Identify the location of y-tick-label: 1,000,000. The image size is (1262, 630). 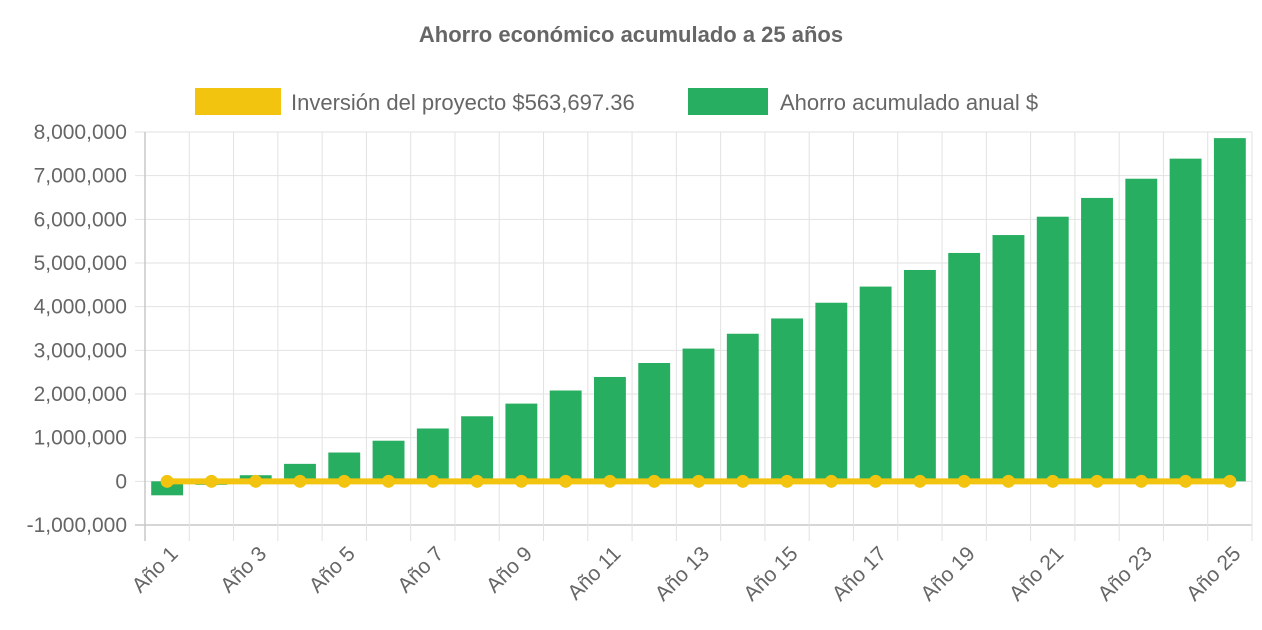
(80, 438).